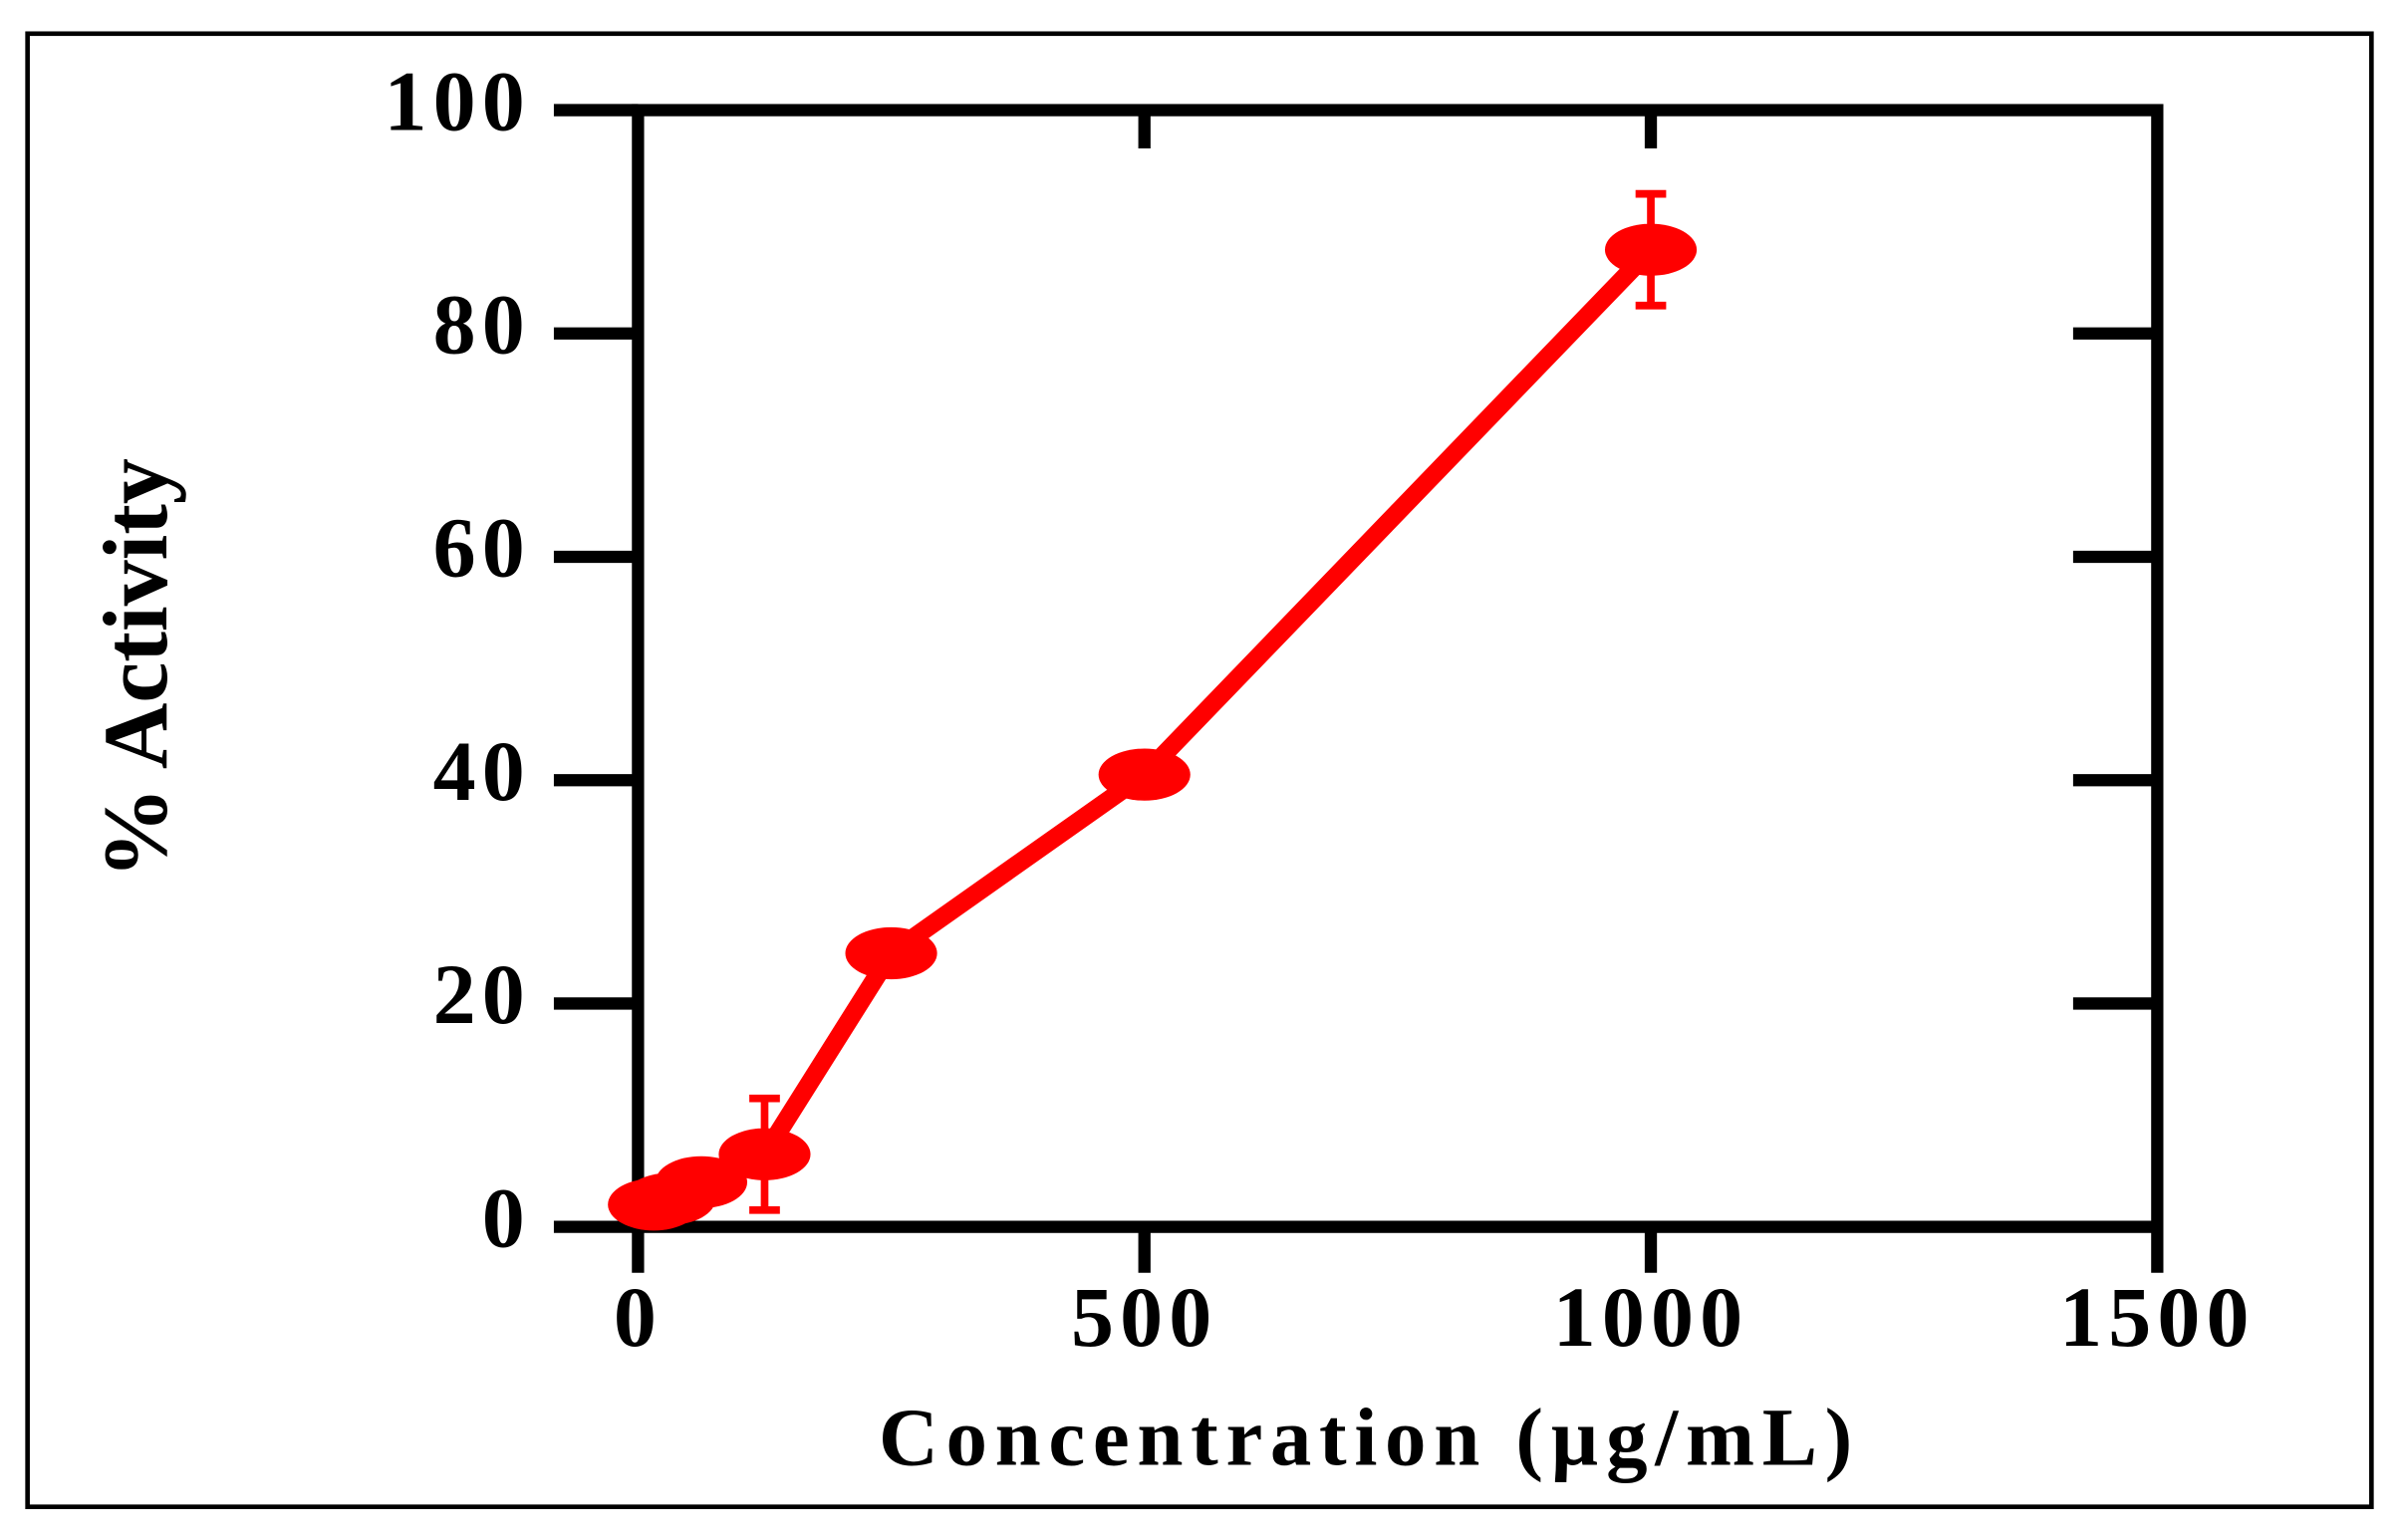 This screenshot has width=2399, height=1540. What do you see at coordinates (482, 325) in the screenshot?
I see `y-tick-label: 80` at bounding box center [482, 325].